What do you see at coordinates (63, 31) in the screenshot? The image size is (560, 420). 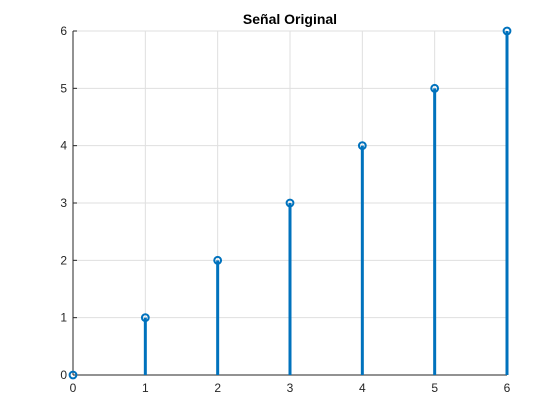 I see `y-tick-label-6: 6` at bounding box center [63, 31].